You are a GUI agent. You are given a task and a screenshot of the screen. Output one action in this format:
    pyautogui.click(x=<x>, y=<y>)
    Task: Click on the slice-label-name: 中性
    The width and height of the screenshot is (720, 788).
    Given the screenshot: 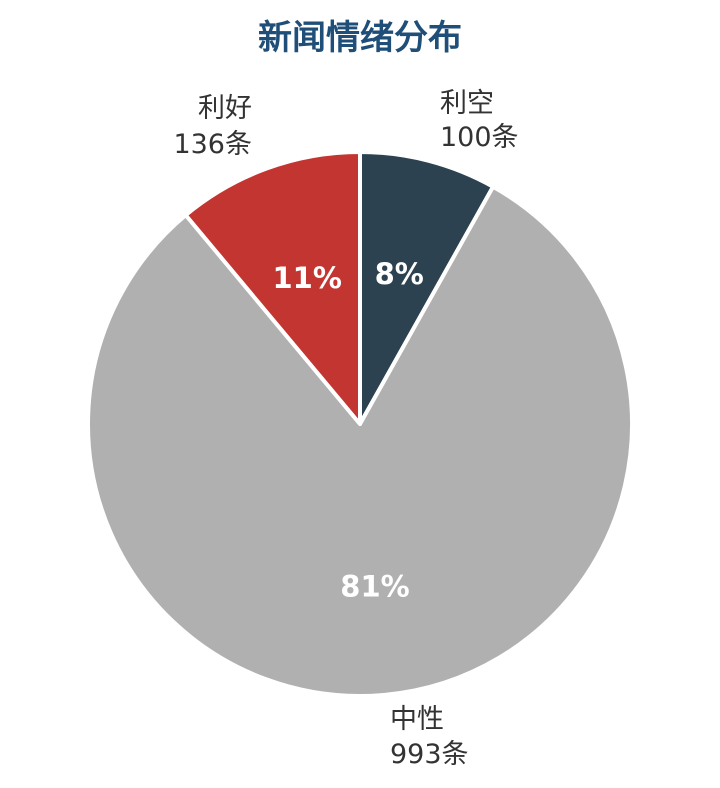 What is the action you would take?
    pyautogui.click(x=417, y=719)
    